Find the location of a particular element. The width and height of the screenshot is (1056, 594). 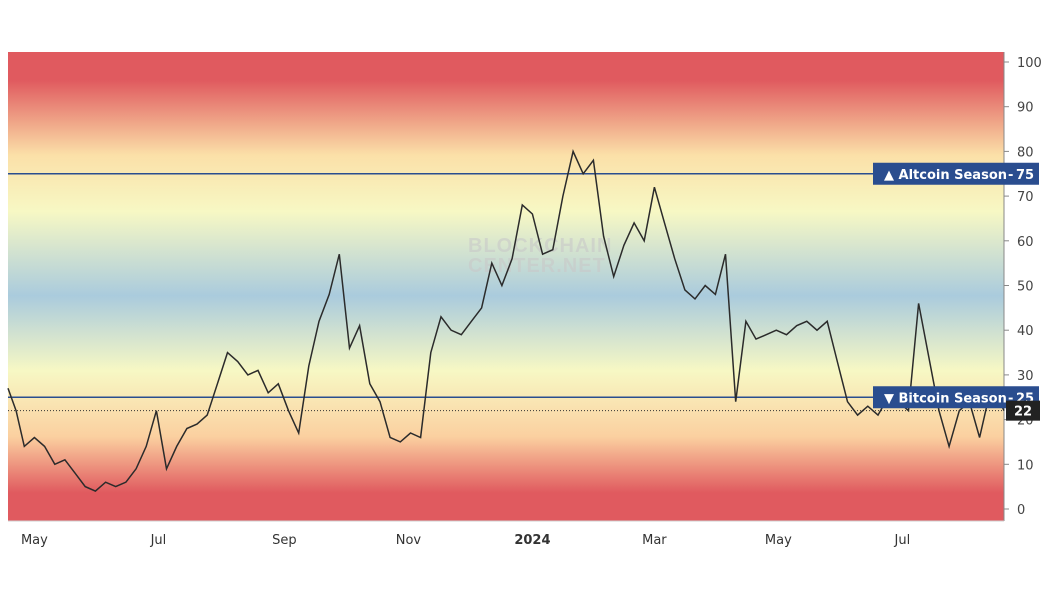

y-tick-label: 70 is located at coordinates (1025, 197).